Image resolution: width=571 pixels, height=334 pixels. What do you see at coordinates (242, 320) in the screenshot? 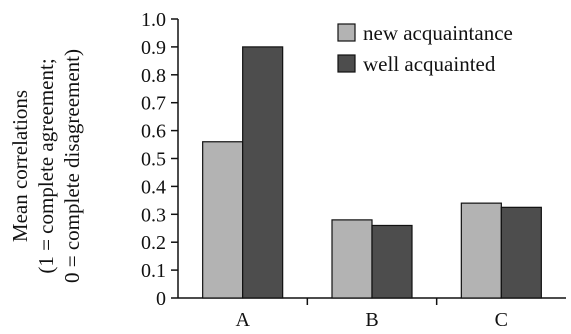
I see `x-tick-label: A` at bounding box center [242, 320].